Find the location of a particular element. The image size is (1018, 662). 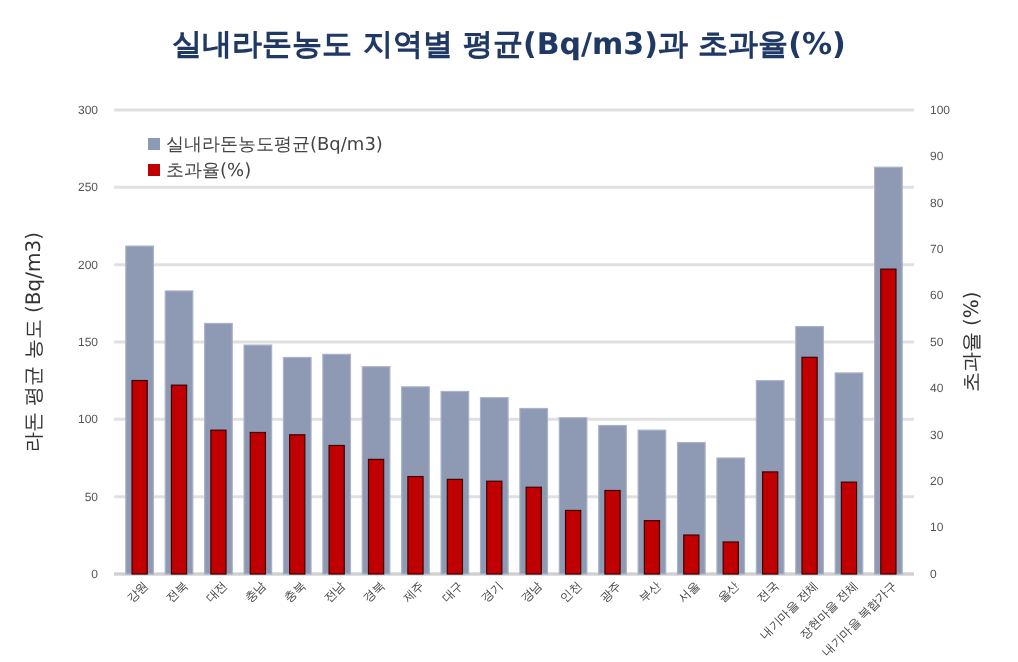

legend-label: 실내라돈농도평균(Bq/m3) is located at coordinates (274, 146).